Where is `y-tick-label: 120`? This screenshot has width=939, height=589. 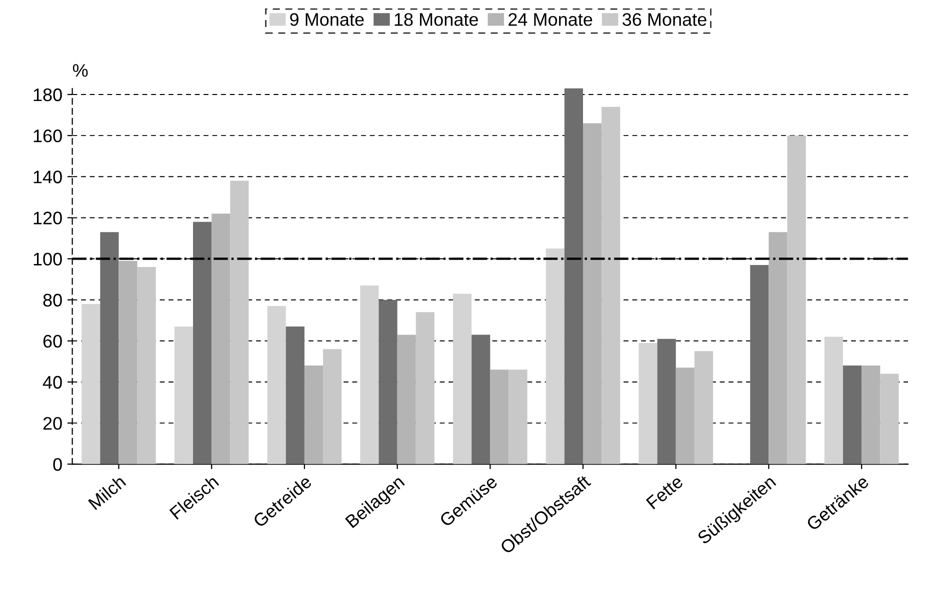
y-tick-label: 120 is located at coordinates (48, 218).